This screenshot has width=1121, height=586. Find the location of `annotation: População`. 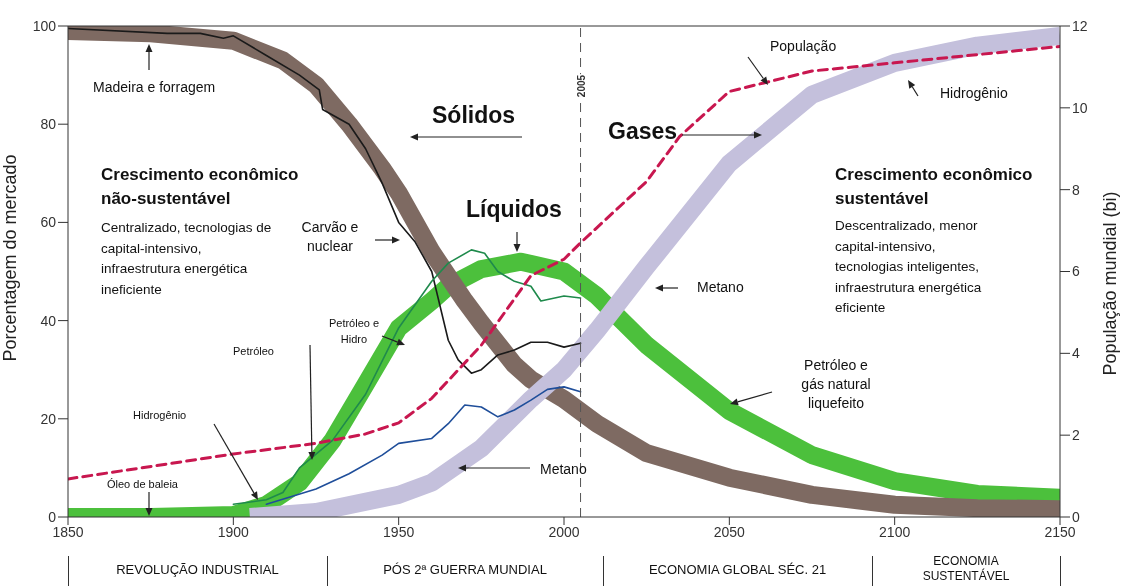

annotation: População is located at coordinates (804, 46).